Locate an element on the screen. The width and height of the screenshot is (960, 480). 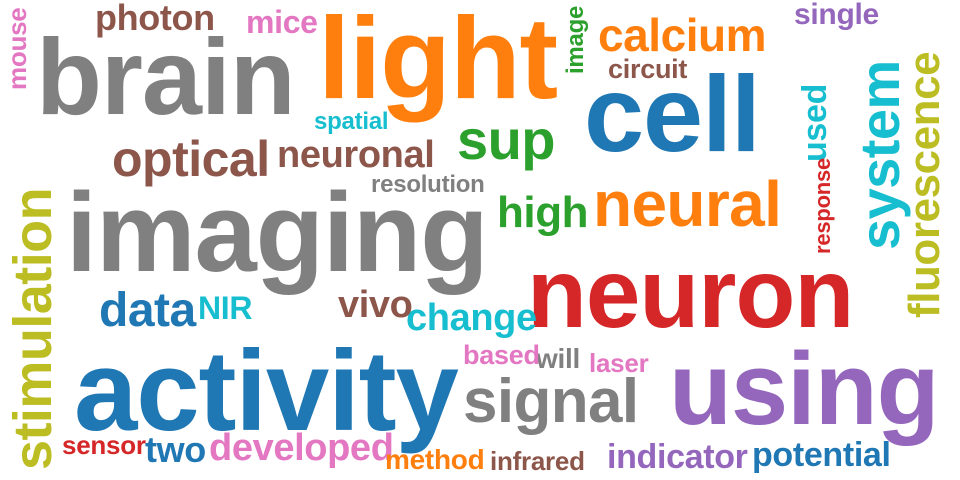
word-laser: laser is located at coordinates (619, 363).